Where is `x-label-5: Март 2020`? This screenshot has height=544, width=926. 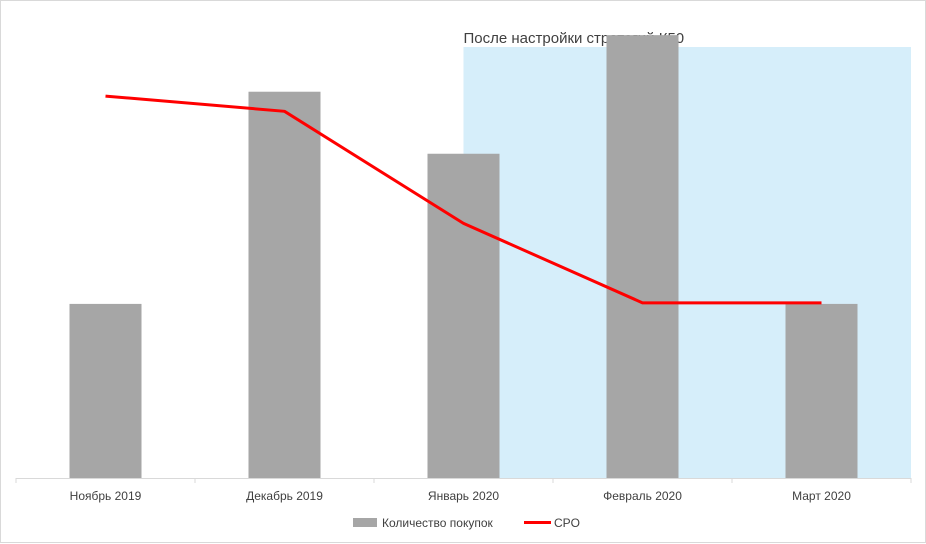 x-label-5: Март 2020 is located at coordinates (821, 496).